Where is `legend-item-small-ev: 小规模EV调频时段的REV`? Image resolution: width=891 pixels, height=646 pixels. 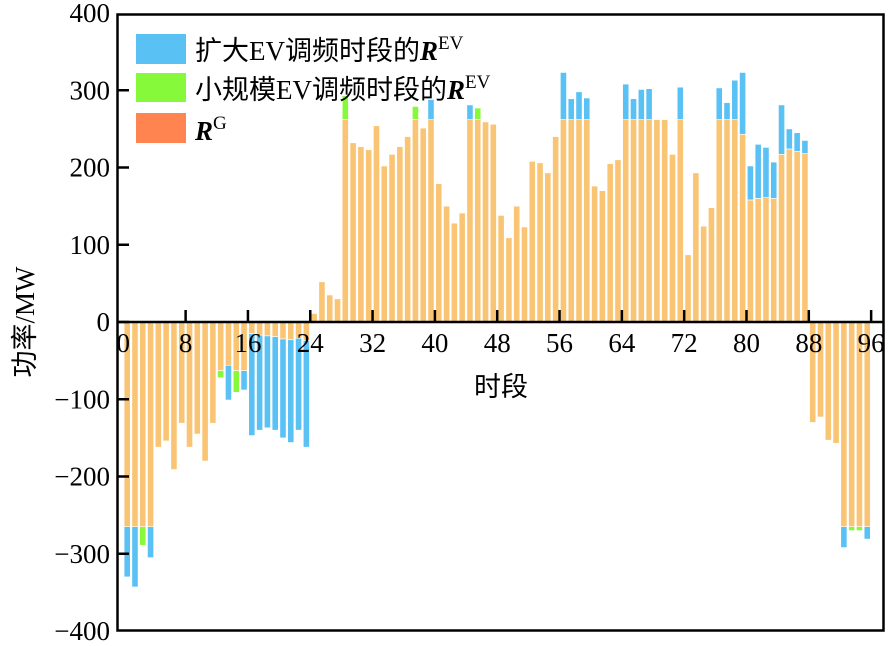 legend-item-small-ev: 小规模EV调频时段的REV is located at coordinates (313, 88).